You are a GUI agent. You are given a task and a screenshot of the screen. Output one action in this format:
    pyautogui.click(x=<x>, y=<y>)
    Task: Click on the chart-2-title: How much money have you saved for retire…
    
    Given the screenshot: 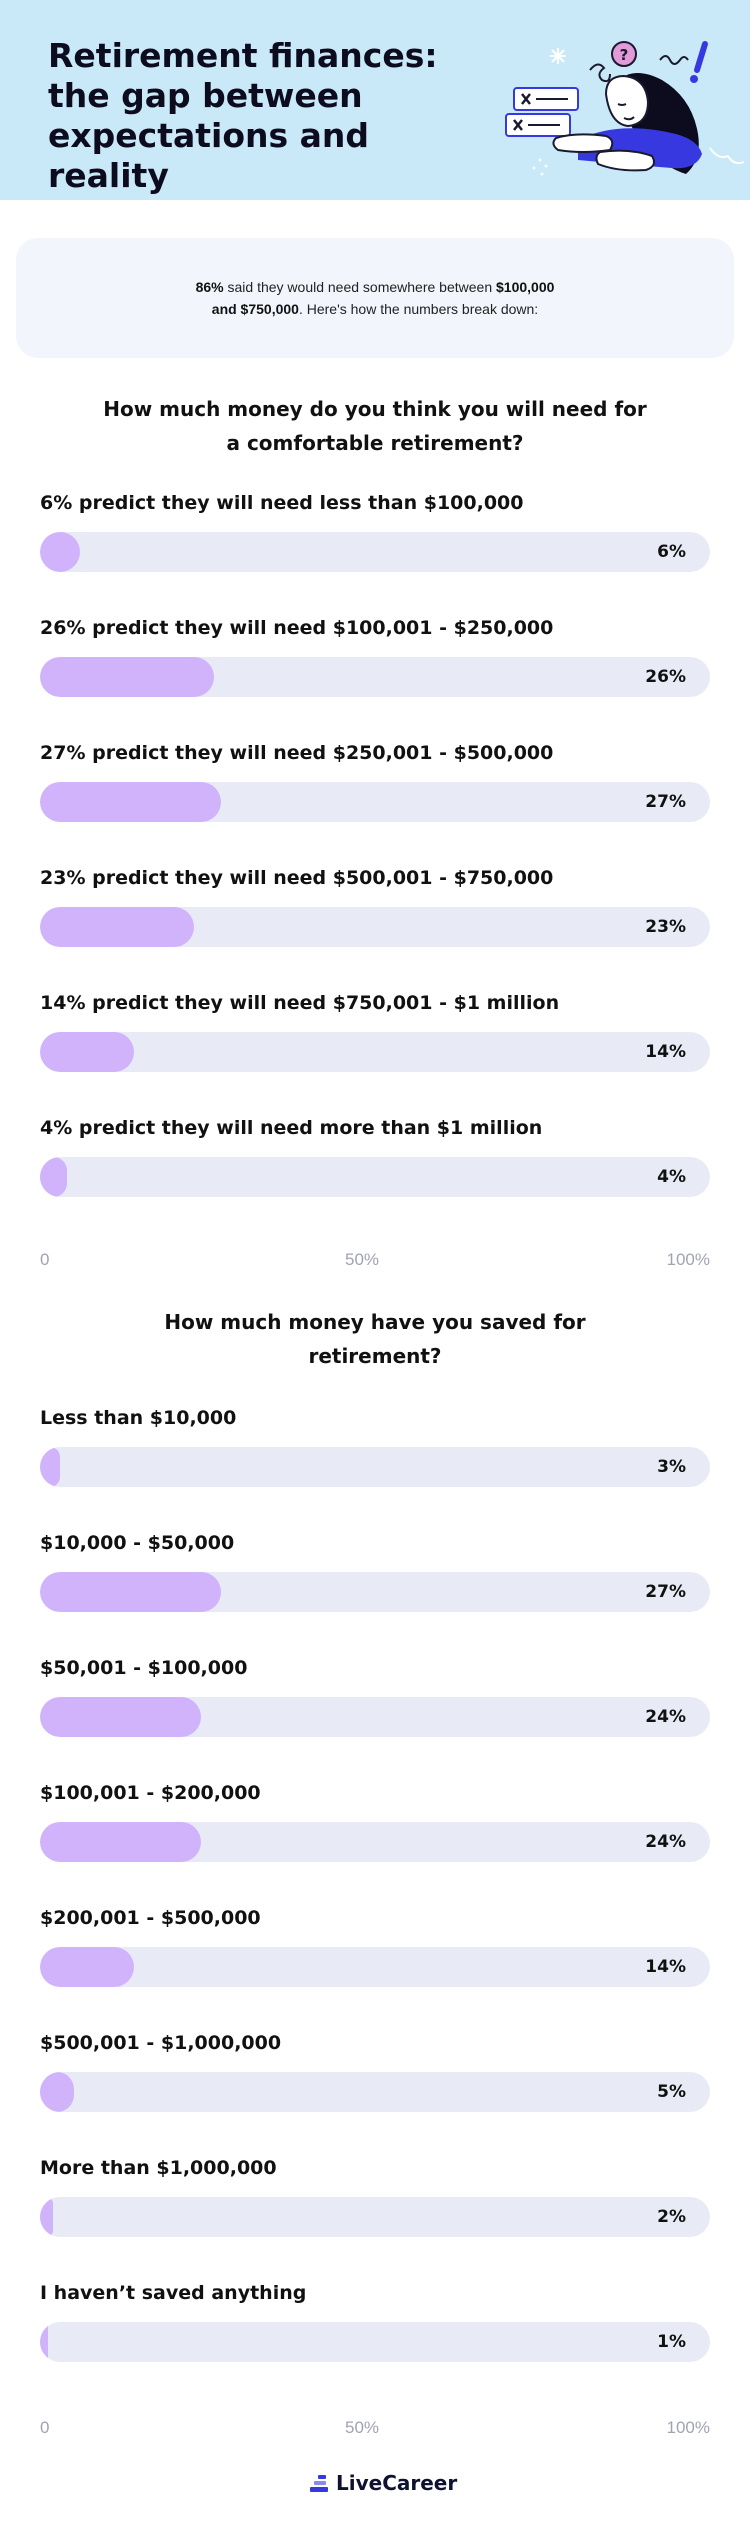 What is the action you would take?
    pyautogui.click(x=375, y=1339)
    